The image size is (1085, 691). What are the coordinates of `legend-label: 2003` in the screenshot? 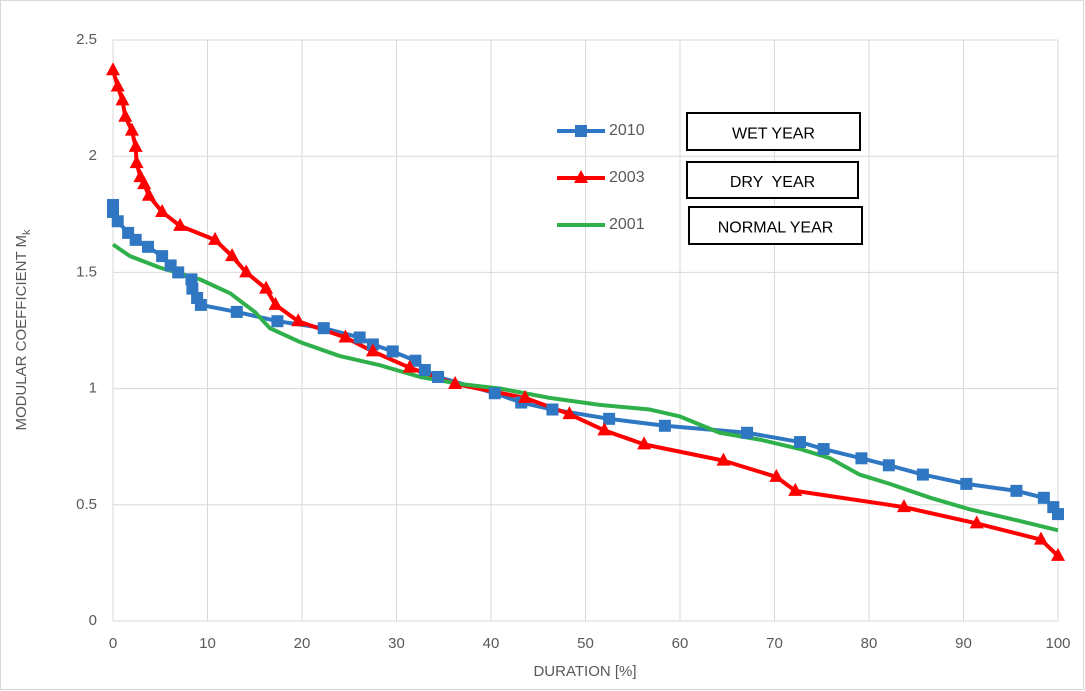 It's located at (627, 177).